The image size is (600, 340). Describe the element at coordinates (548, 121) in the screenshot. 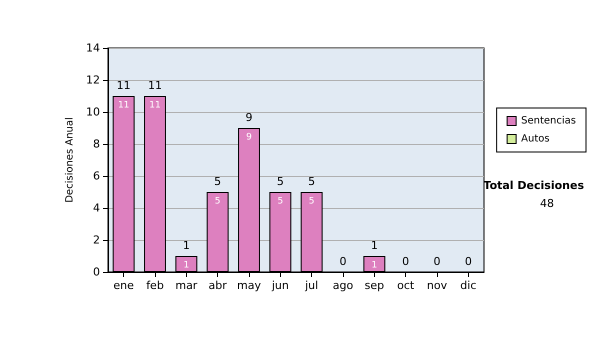

I see `legend-label: Sentencias` at that location.